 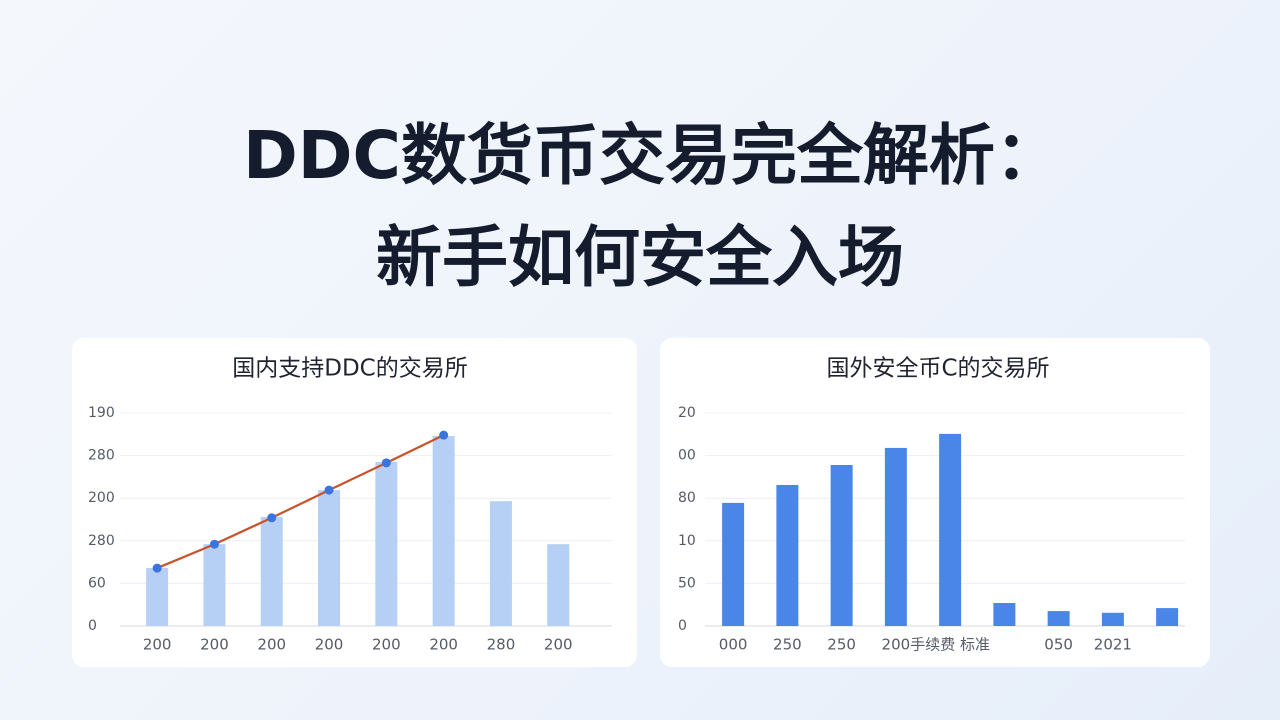 What do you see at coordinates (101, 413) in the screenshot?
I see `y-tick-label: 190` at bounding box center [101, 413].